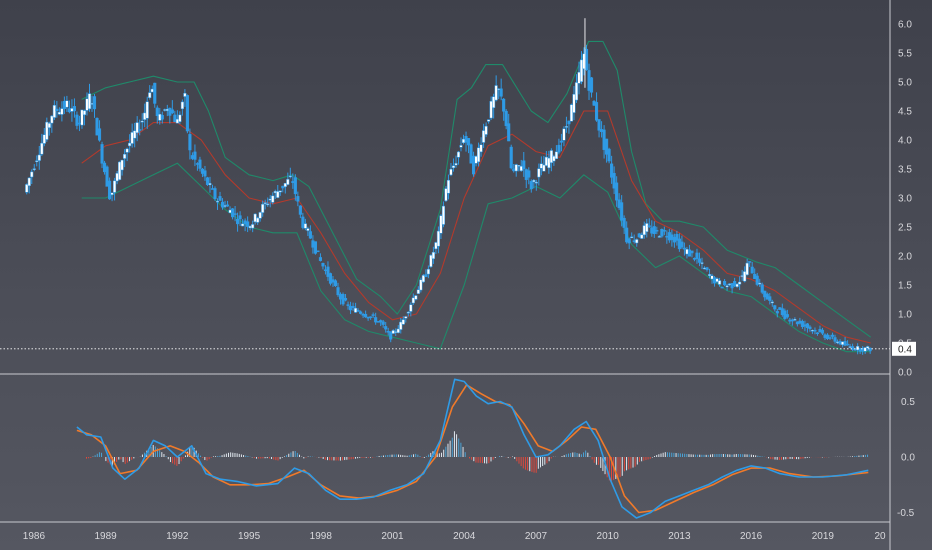 This screenshot has width=932, height=550. What do you see at coordinates (880, 536) in the screenshot?
I see `time-tick-label: 20` at bounding box center [880, 536].